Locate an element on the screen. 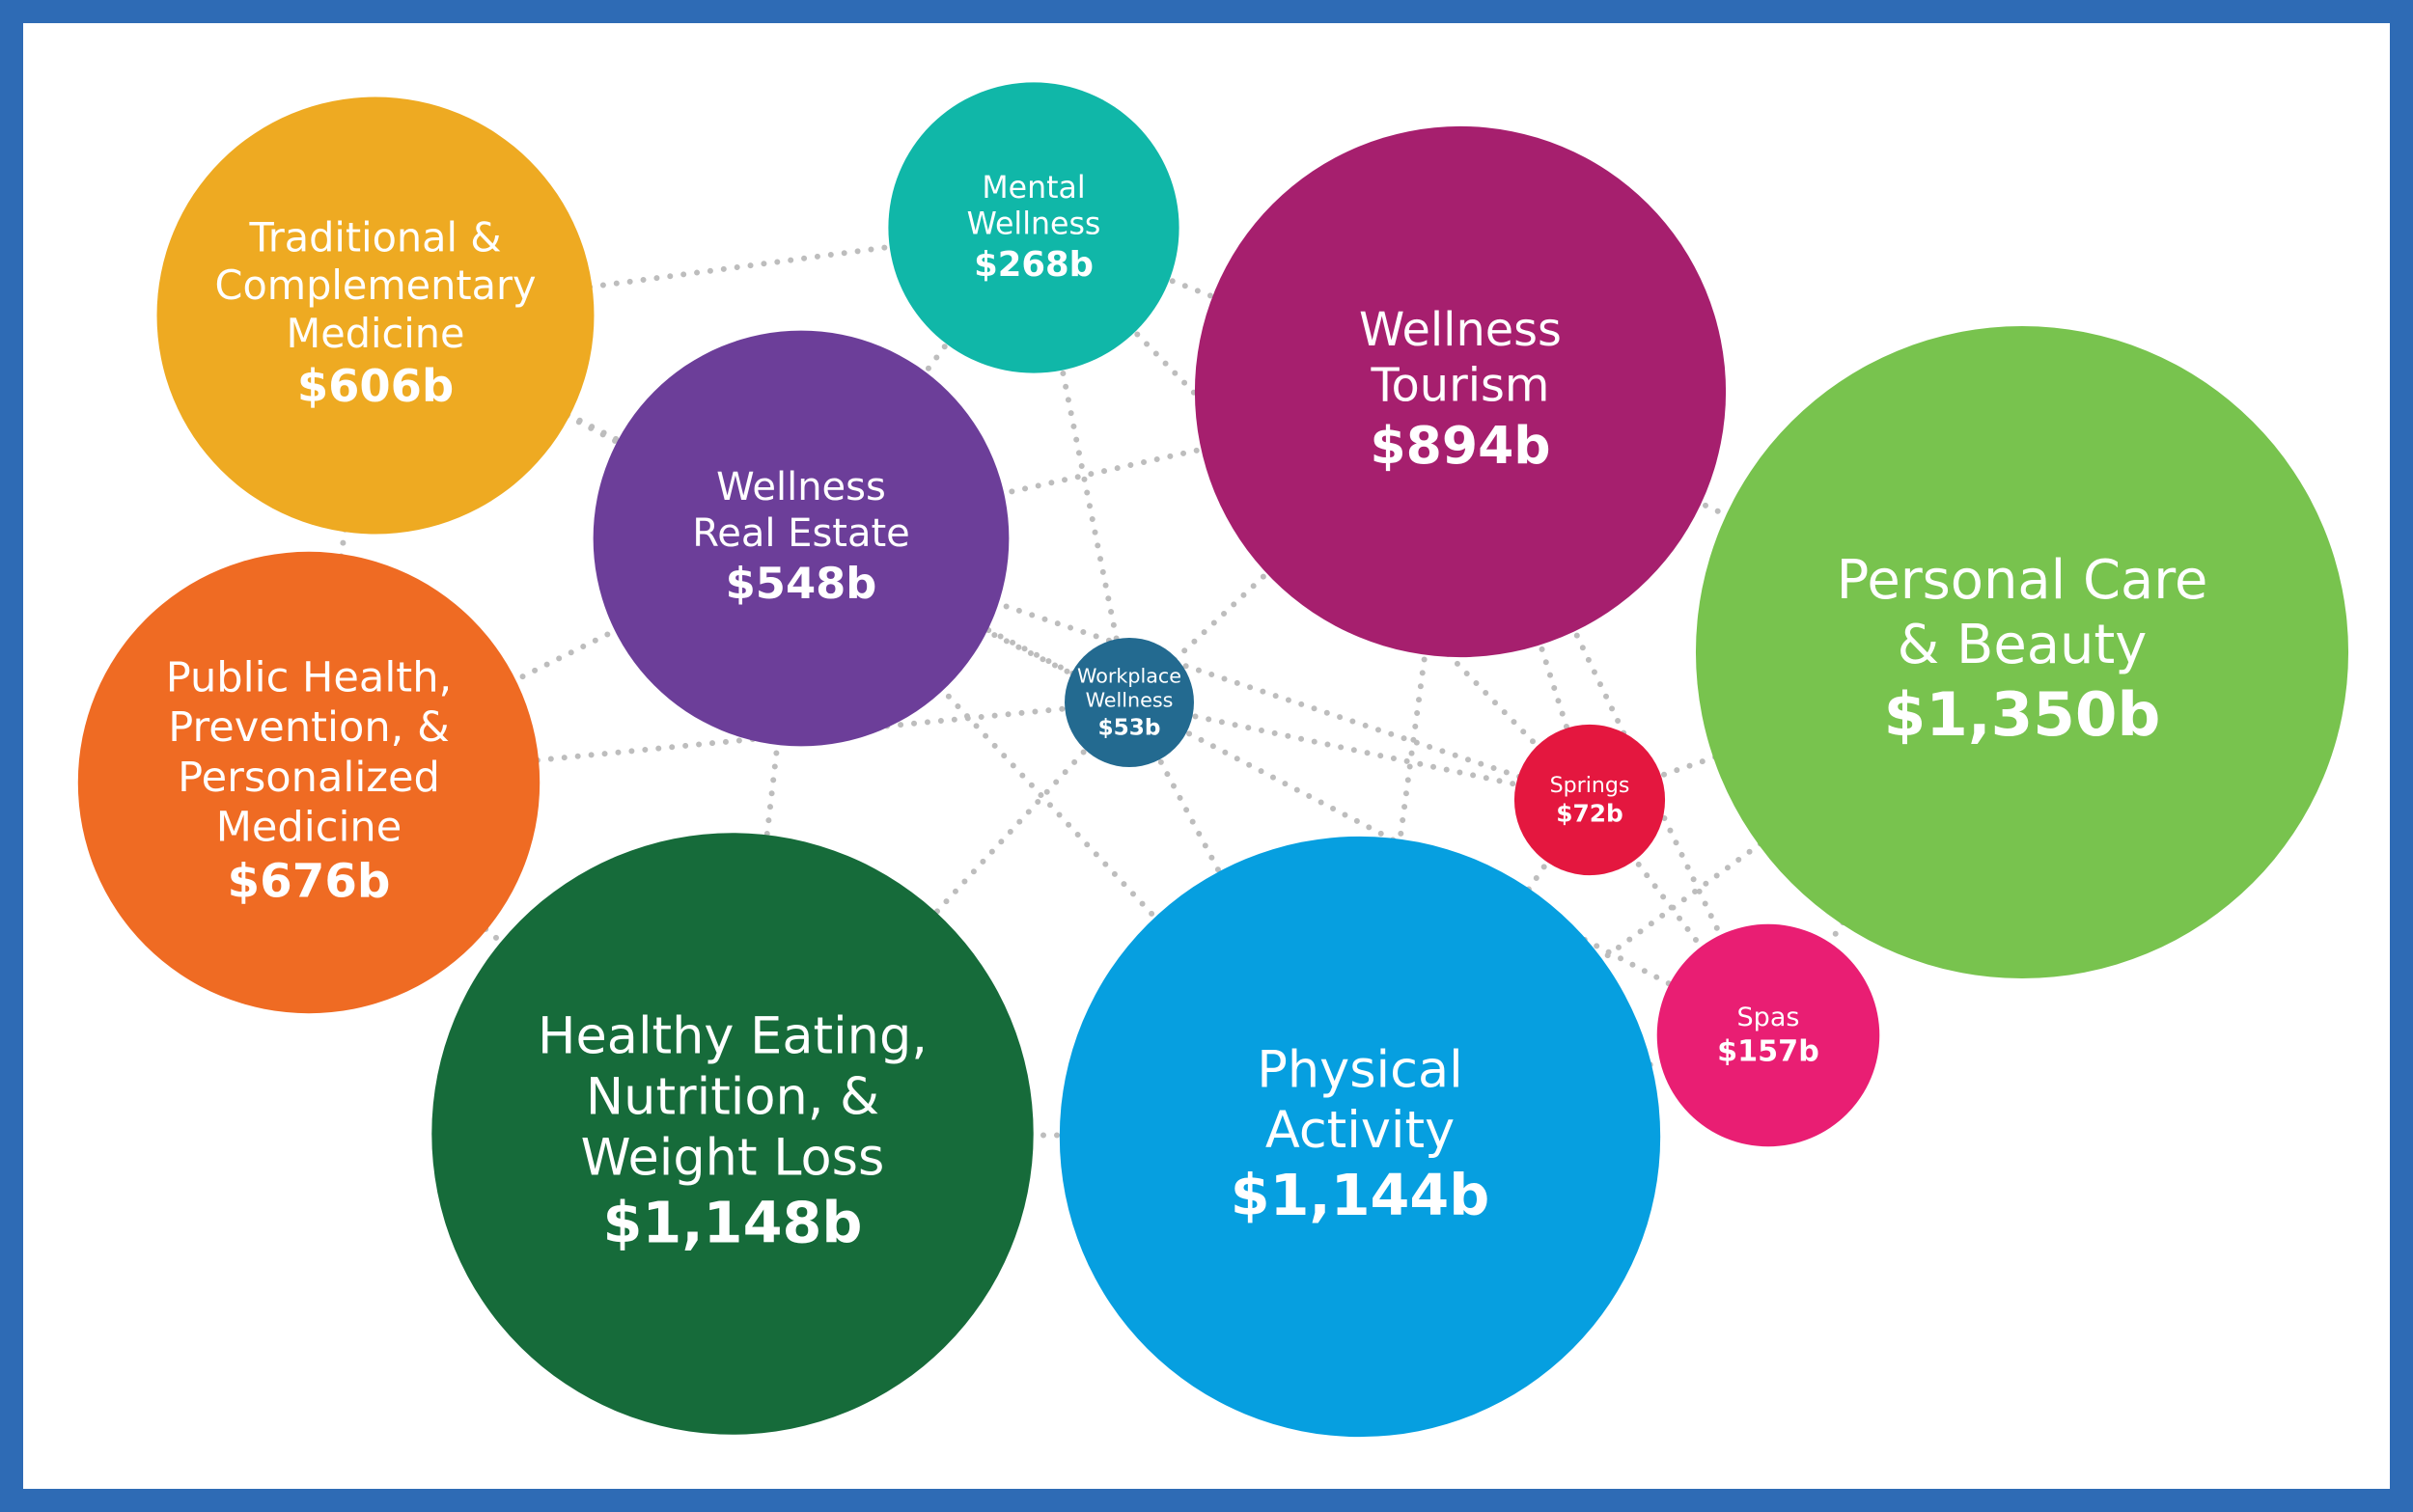  bubble-label: Workplace Wellness is located at coordinates (1129, 688).